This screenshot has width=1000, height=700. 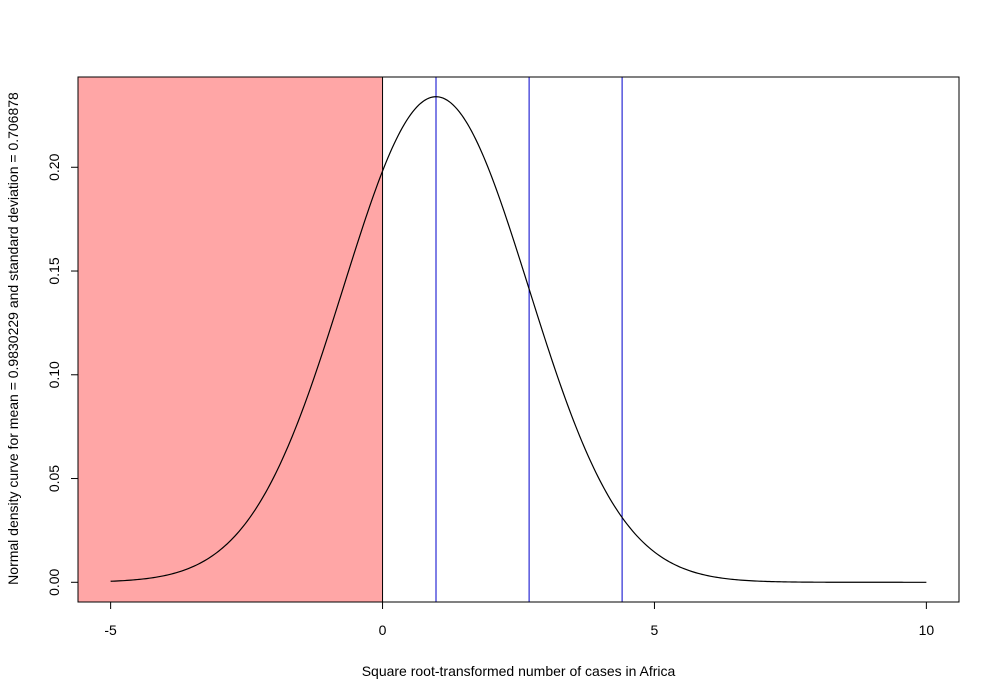 I want to click on x-tick-label: -5, so click(x=110, y=630).